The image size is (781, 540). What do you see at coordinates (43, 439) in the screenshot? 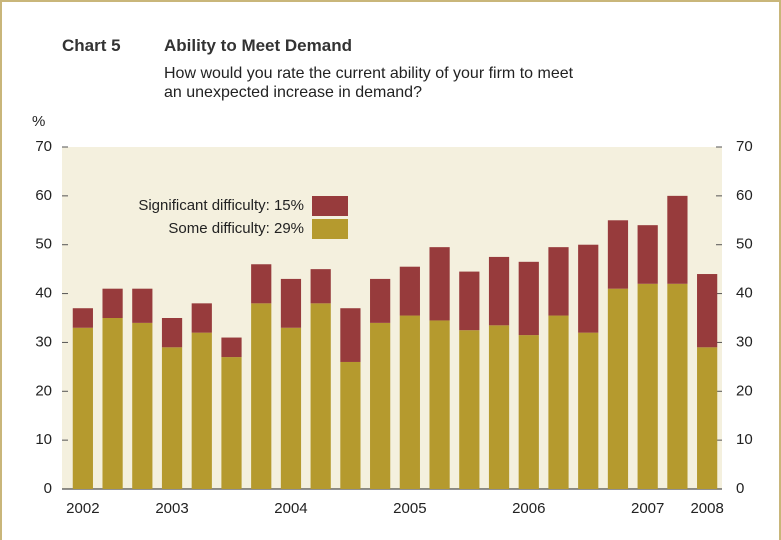
I see `y-tick-label: 10` at bounding box center [43, 439].